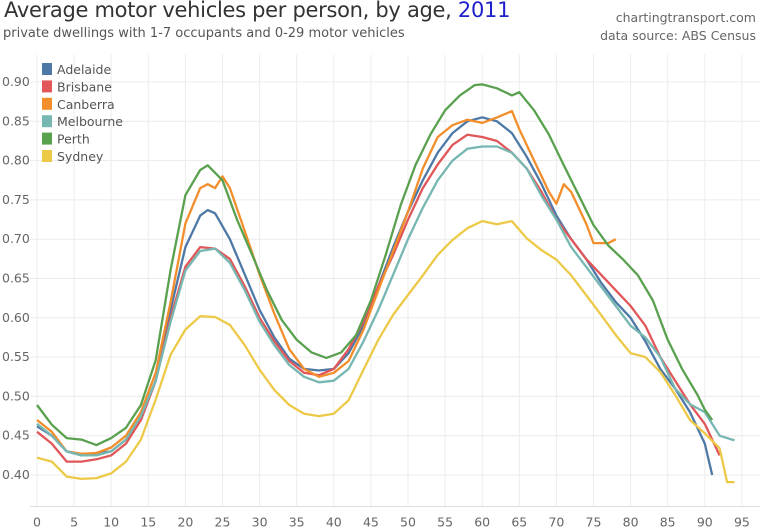 This screenshot has height=531, width=768. I want to click on y-tick-label: 0.50, so click(16, 395).